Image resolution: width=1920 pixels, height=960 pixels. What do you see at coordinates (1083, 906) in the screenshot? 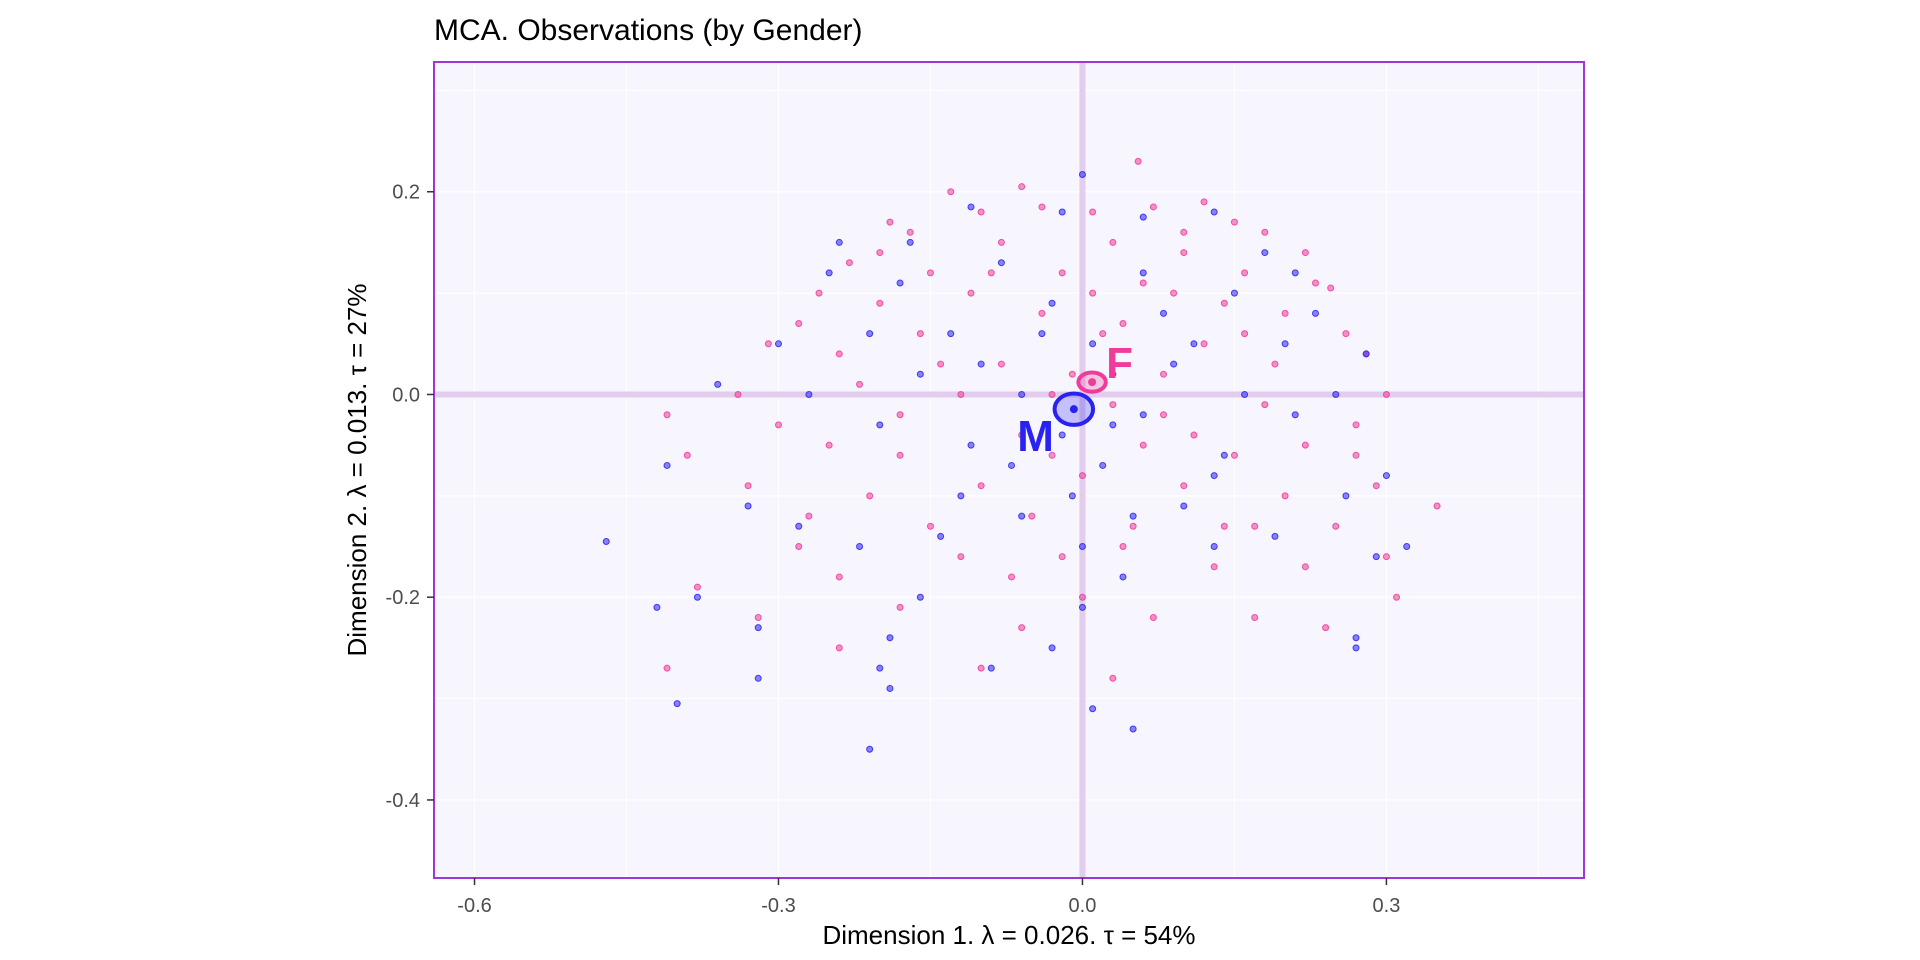
I see `x-tick-label: 0.0` at bounding box center [1083, 906].